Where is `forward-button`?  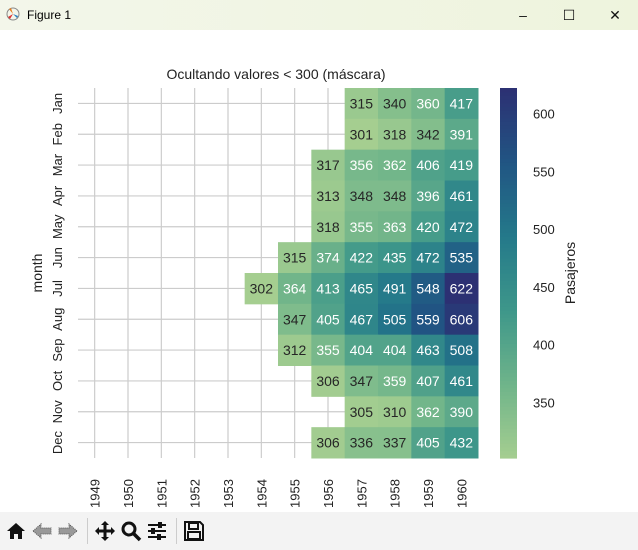 forward-button is located at coordinates (68, 531).